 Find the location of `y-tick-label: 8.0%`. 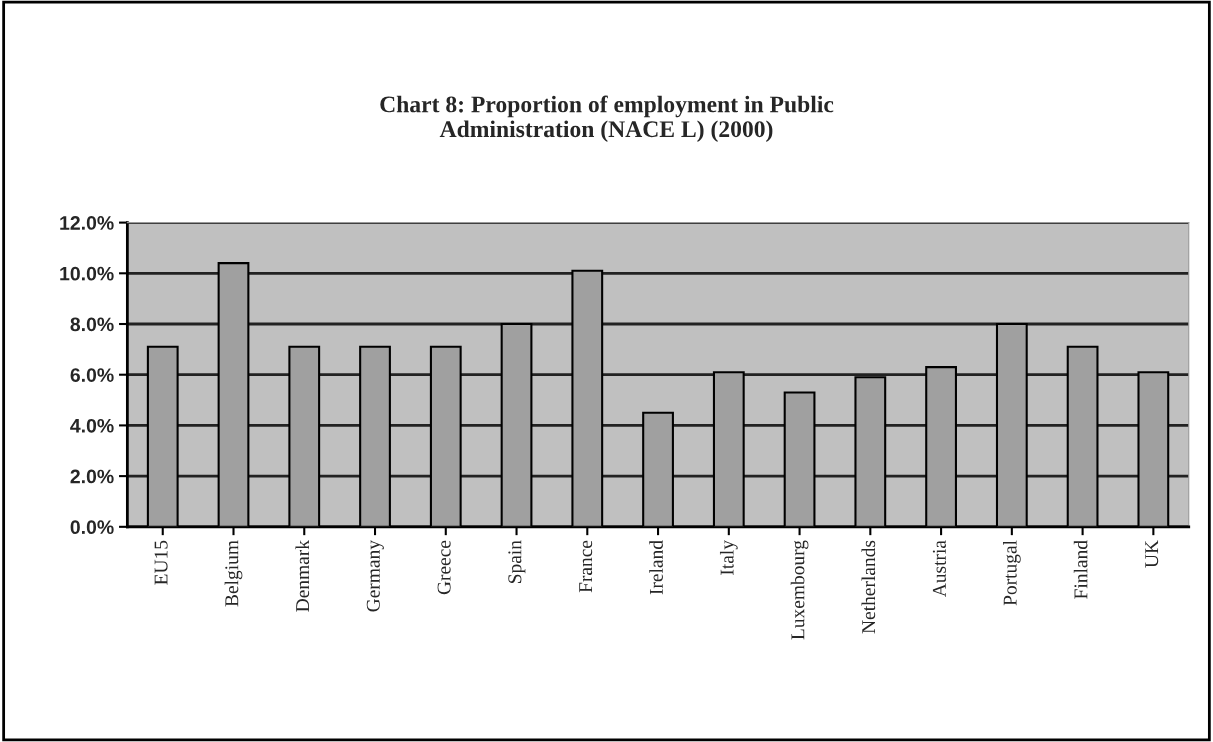

y-tick-label: 8.0% is located at coordinates (92, 324).